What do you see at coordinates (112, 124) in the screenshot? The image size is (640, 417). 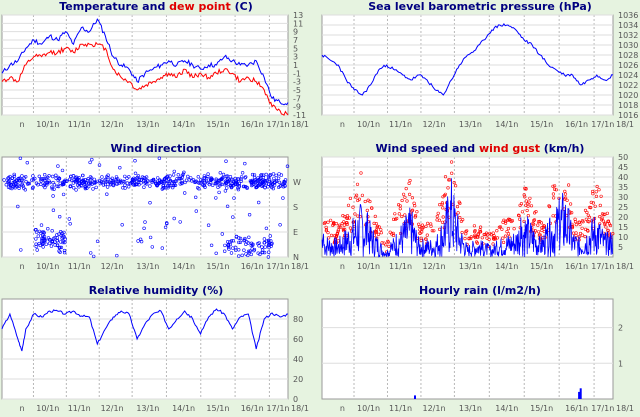 I see `temperature-x-tick: 12/1n` at bounding box center [112, 124].